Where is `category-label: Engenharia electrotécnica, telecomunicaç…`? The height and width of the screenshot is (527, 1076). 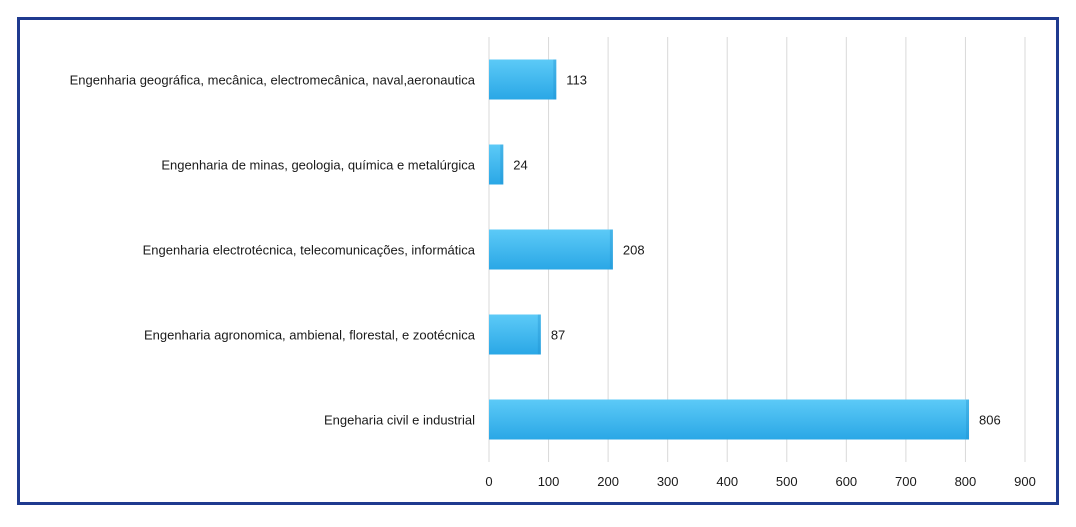 category-label: Engenharia electrotécnica, telecomunicaç… is located at coordinates (309, 250).